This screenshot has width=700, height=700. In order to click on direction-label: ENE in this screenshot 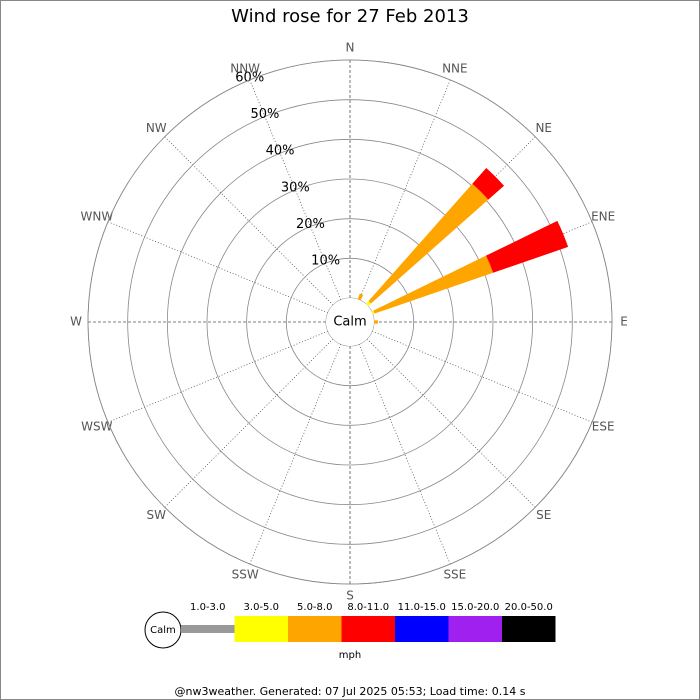, I will do `click(603, 217)`.